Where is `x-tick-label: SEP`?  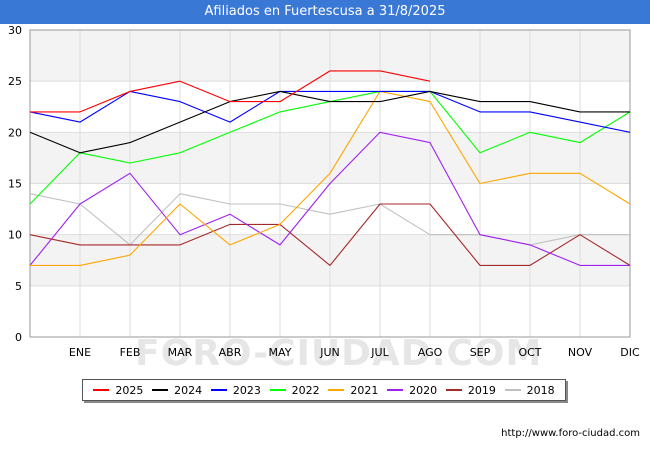 x-tick-label: SEP is located at coordinates (480, 352).